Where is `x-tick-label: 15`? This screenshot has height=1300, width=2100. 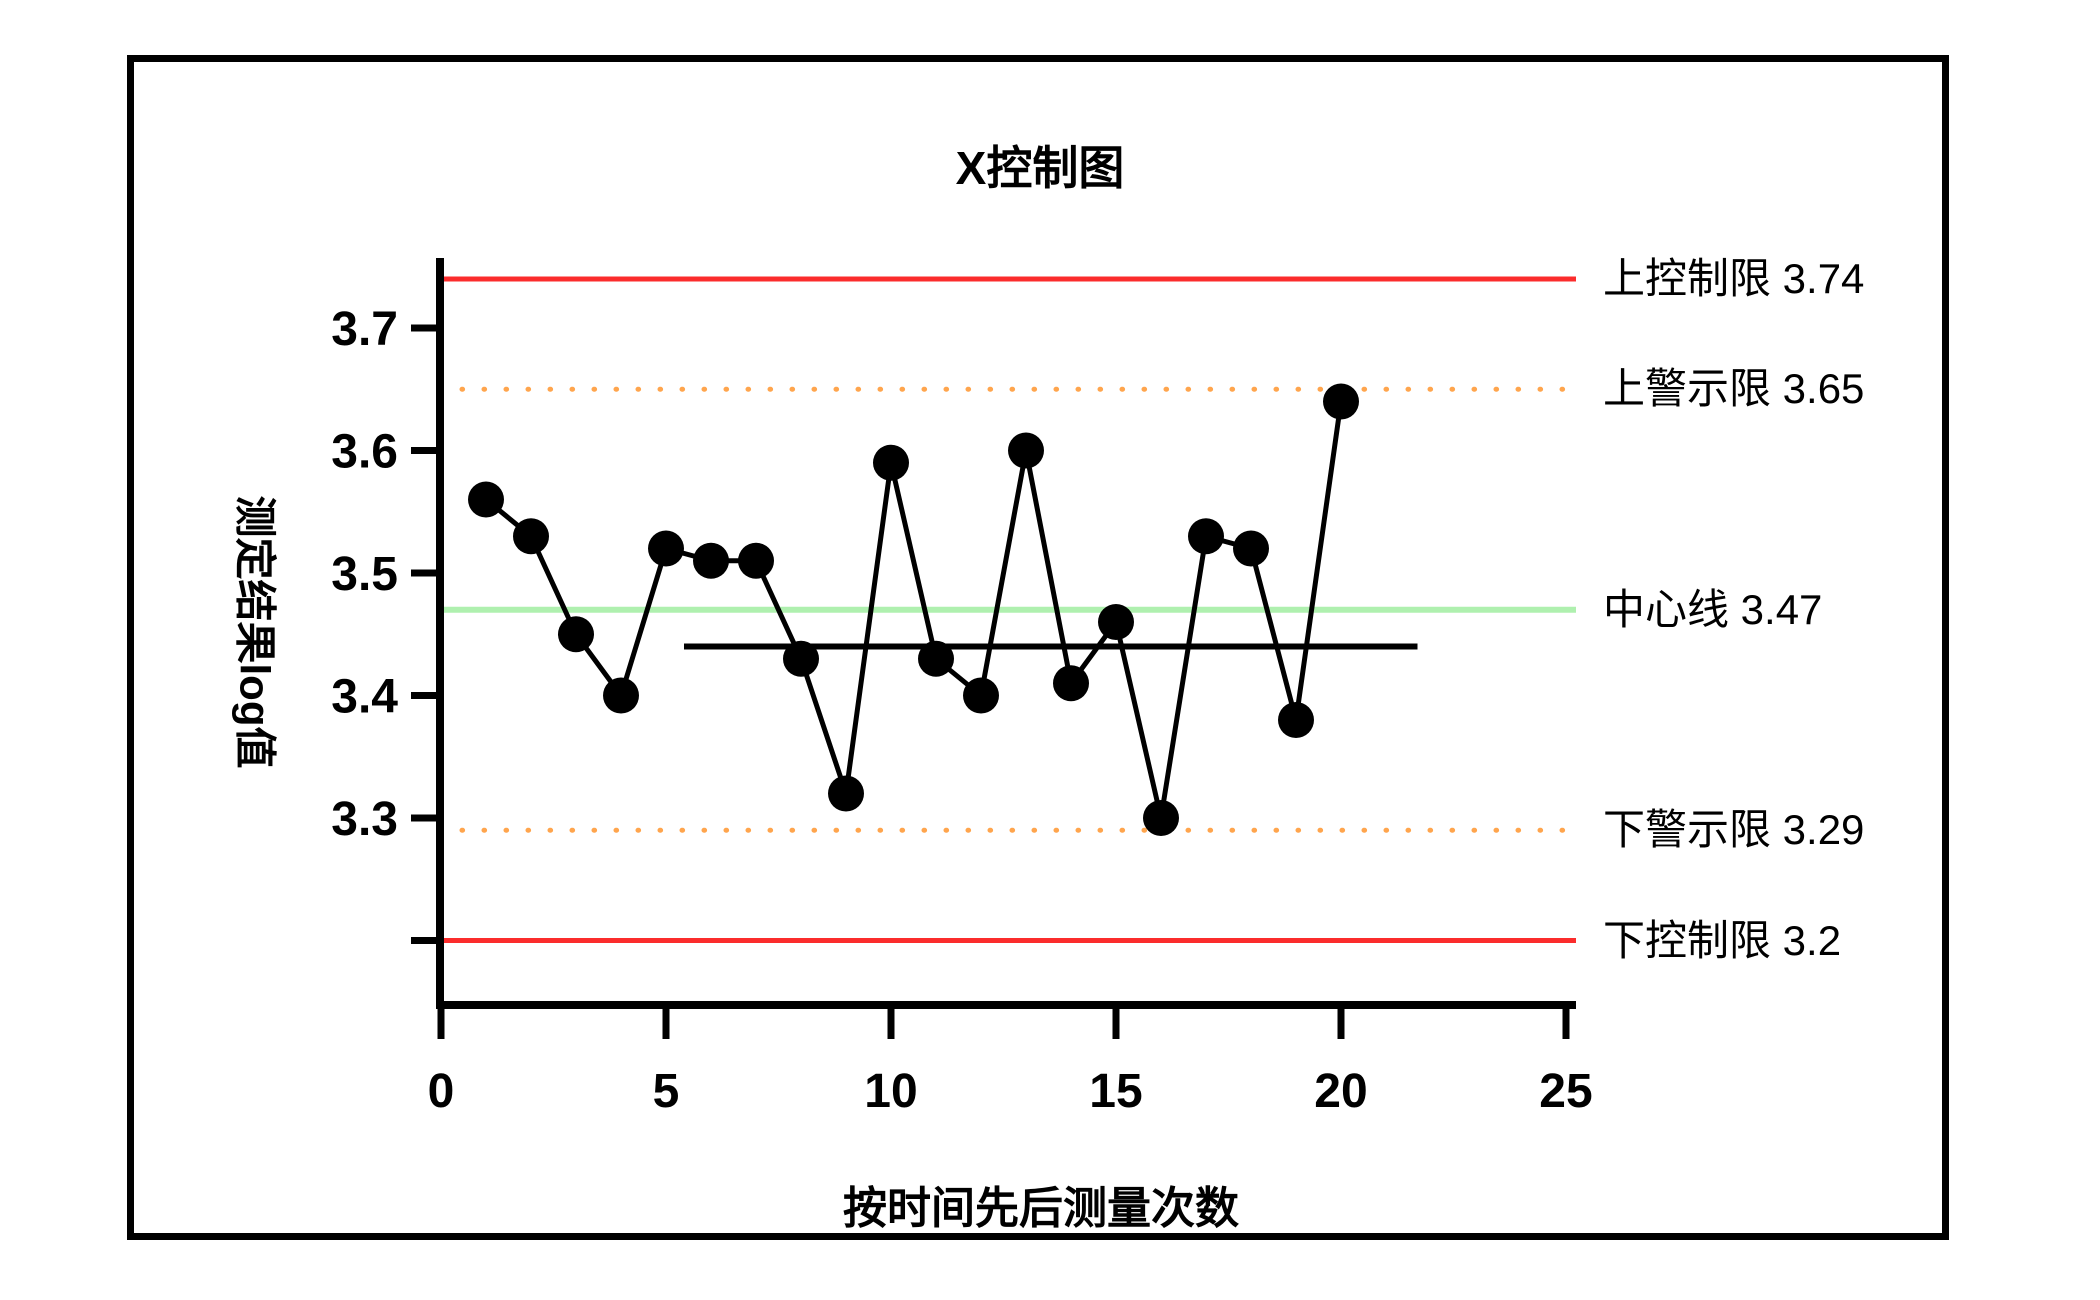
x-tick-label: 15 is located at coordinates (1115, 1091).